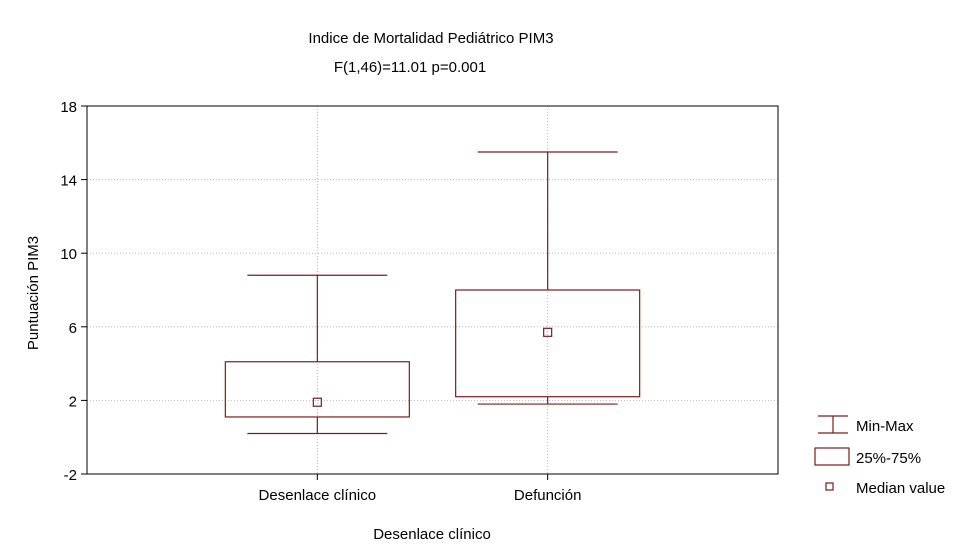 Image resolution: width=957 pixels, height=548 pixels. Describe the element at coordinates (829, 486) in the screenshot. I see `legend-median-swatch` at that location.